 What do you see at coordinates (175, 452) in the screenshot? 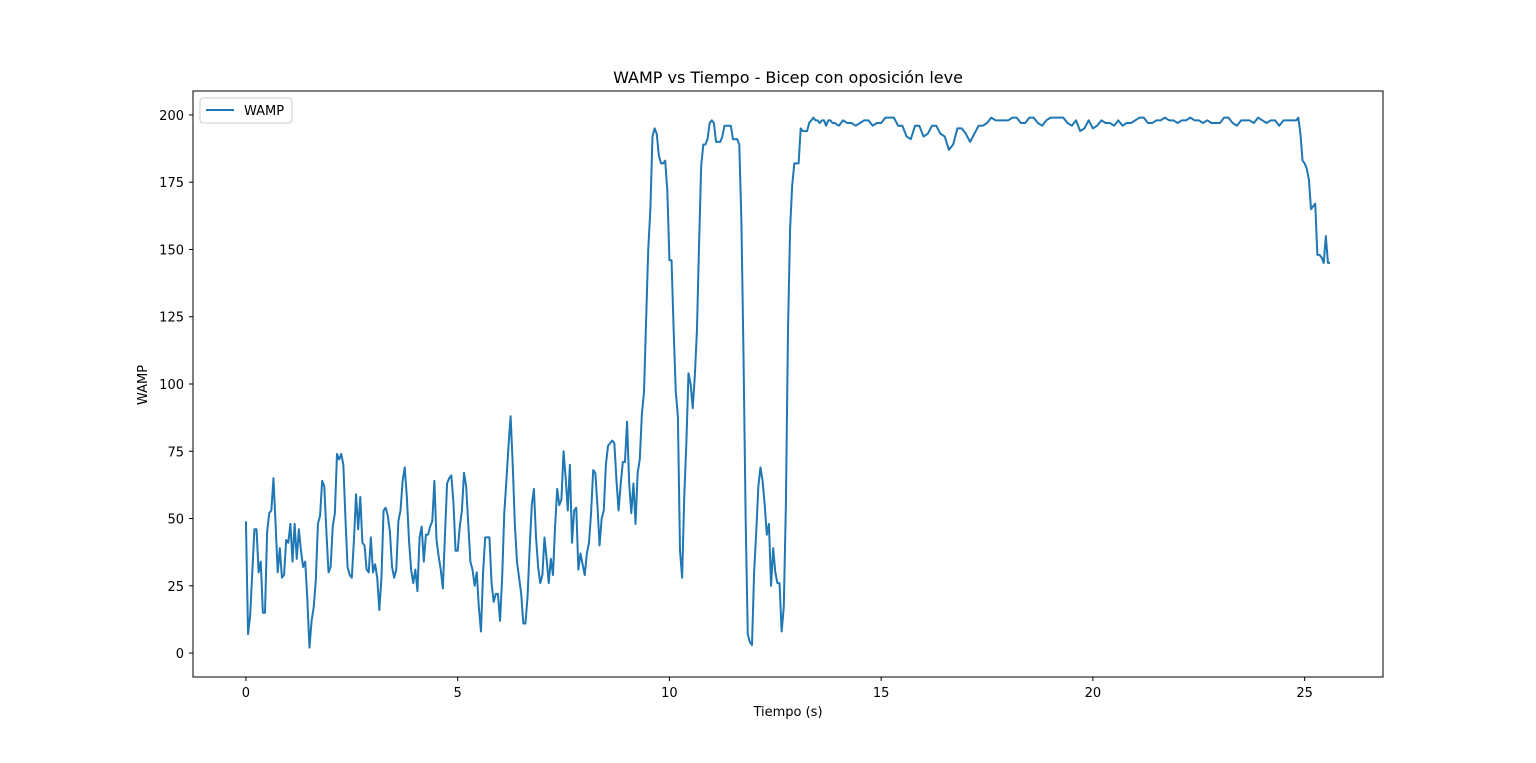
I see `y-tick-label: 75` at bounding box center [175, 452].